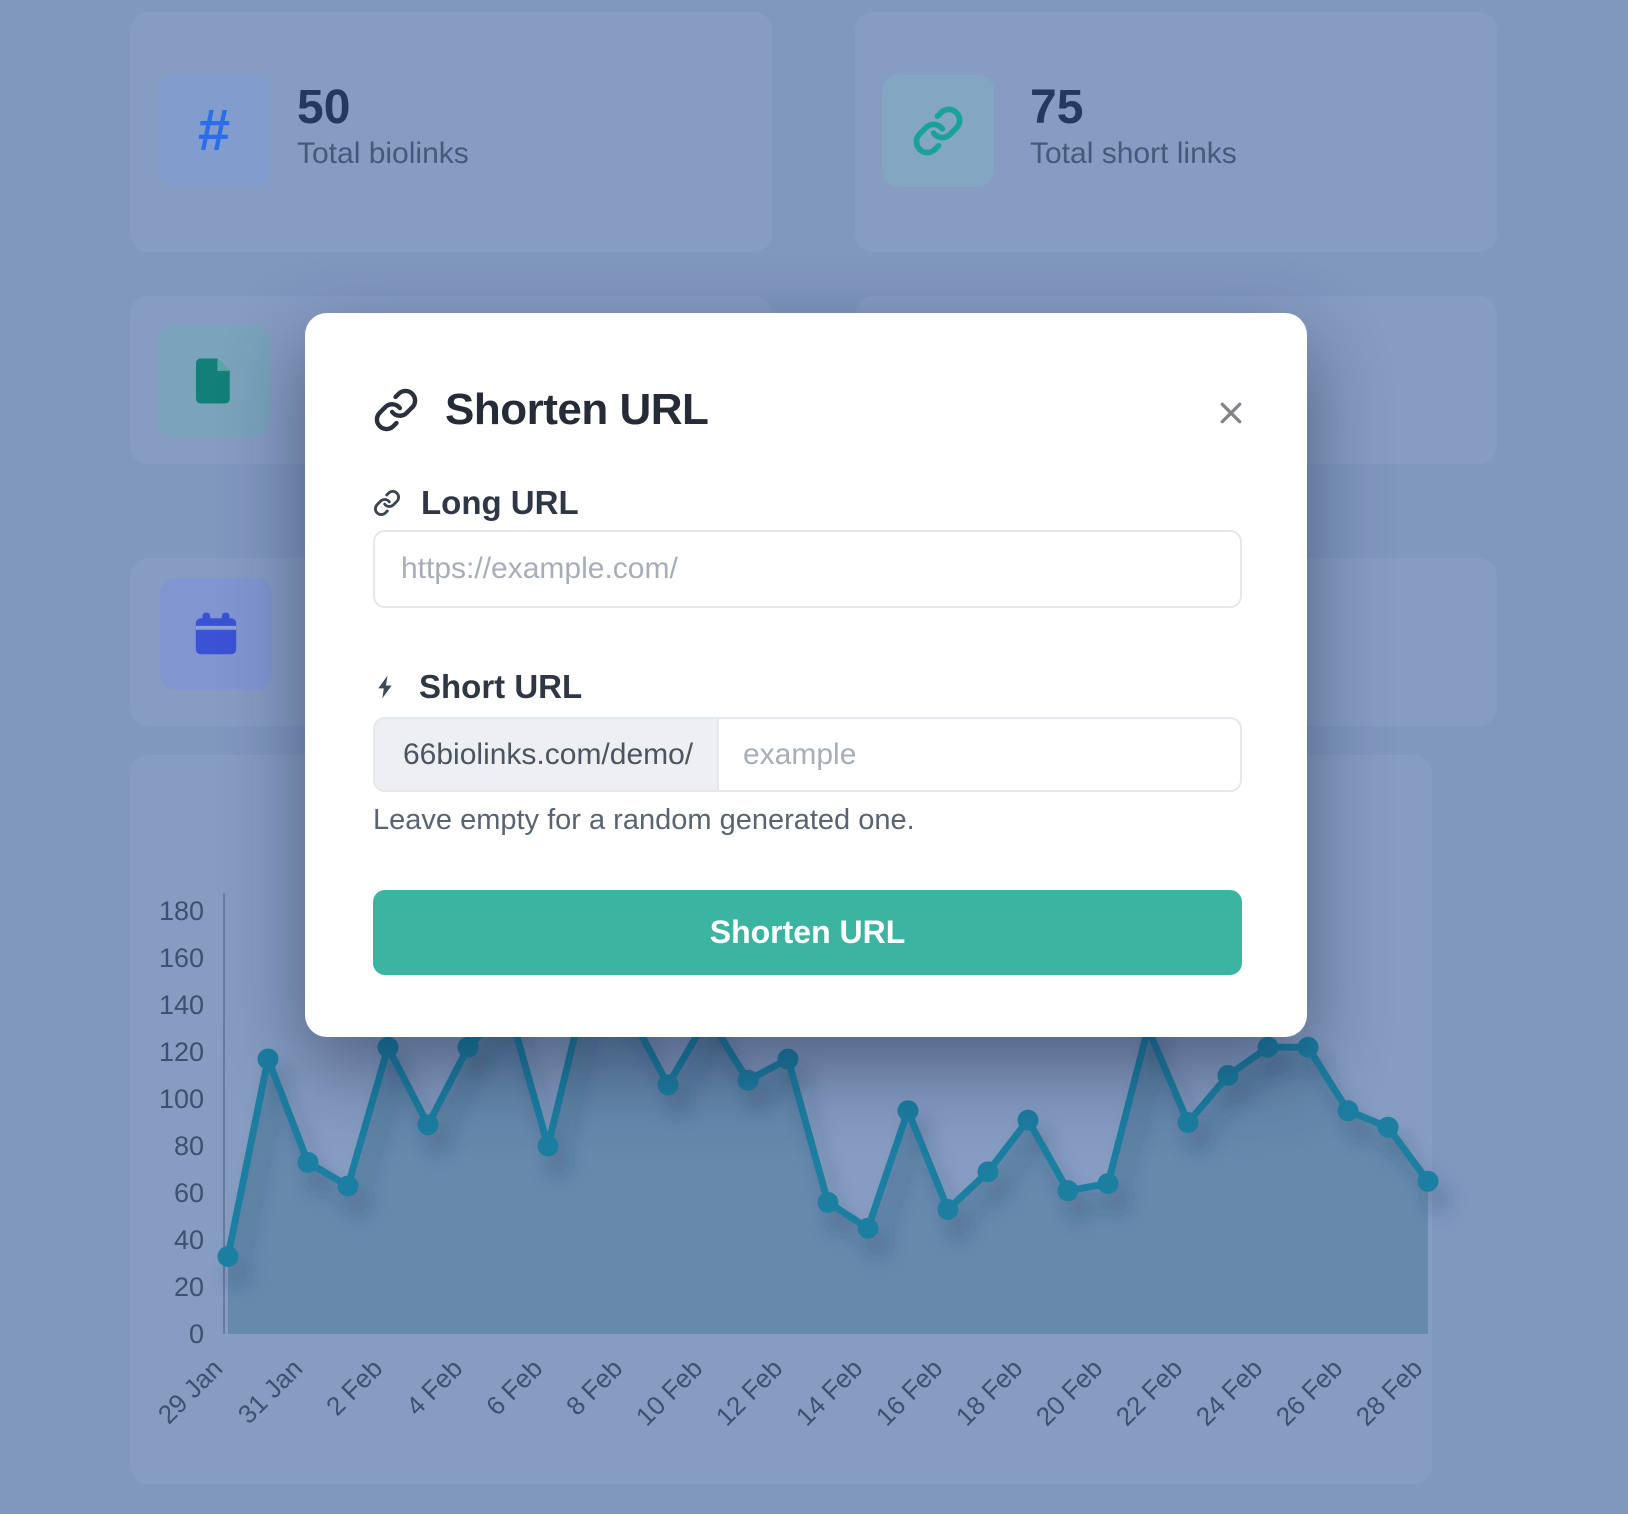  What do you see at coordinates (189, 1287) in the screenshot?
I see `y-tick-label: 20` at bounding box center [189, 1287].